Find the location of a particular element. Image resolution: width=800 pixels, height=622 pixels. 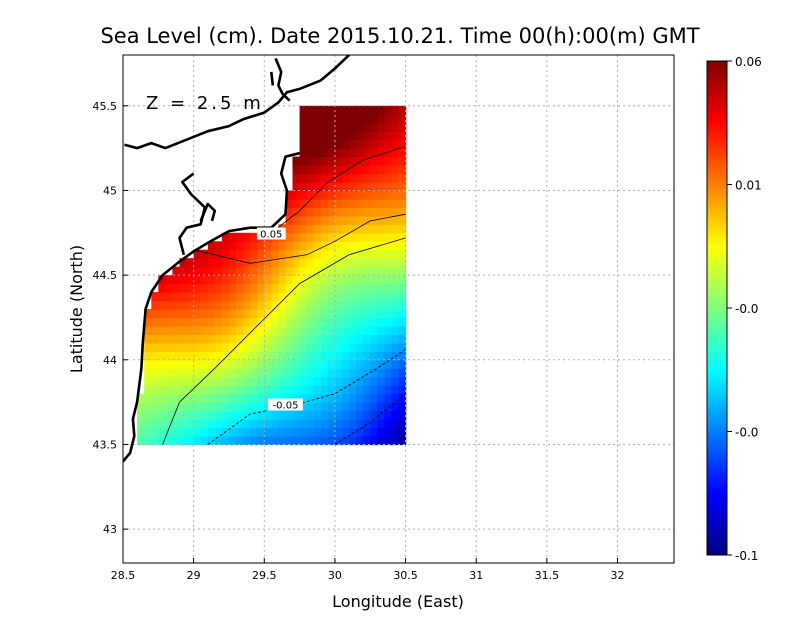

x-axis-ticks: 28.5 29 29.5 30 30.5 31 31.5 32 is located at coordinates (367, 570).